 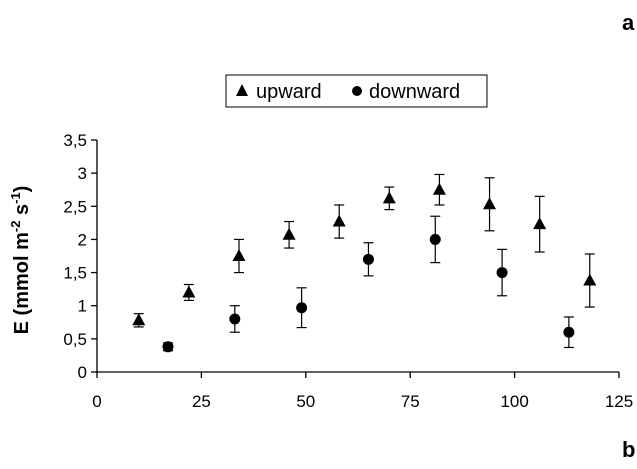 What do you see at coordinates (75, 339) in the screenshot?
I see `y-tick-label: 0,5` at bounding box center [75, 339].